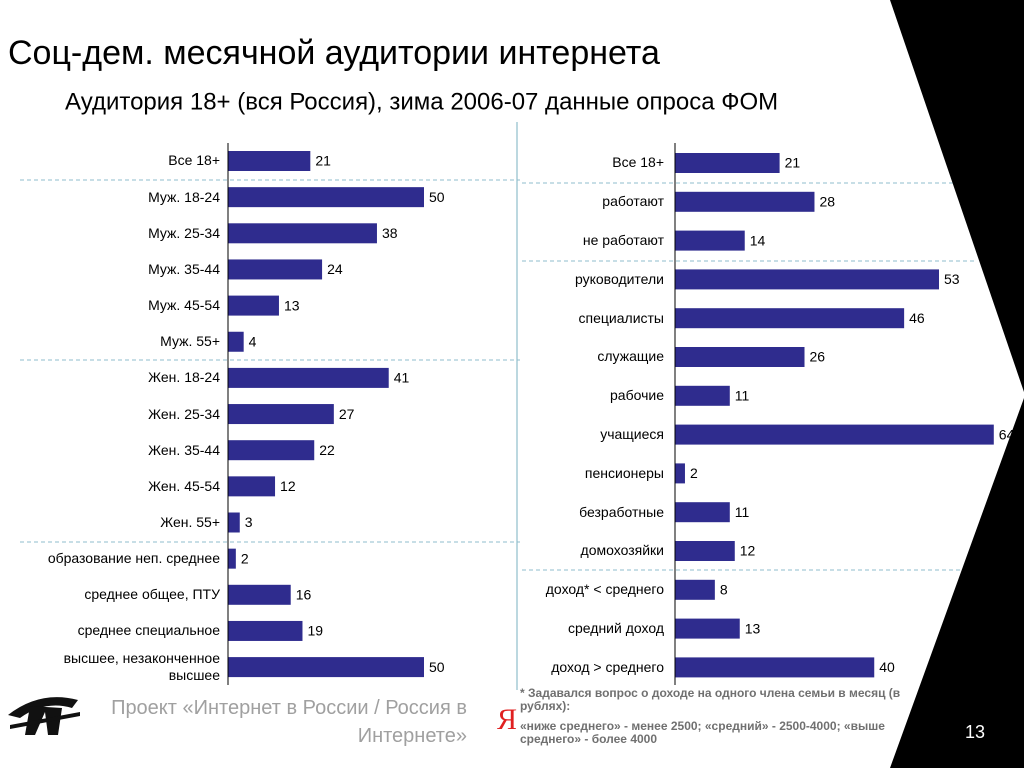 The width and height of the screenshot is (1024, 768). I want to click on page-number: 13, so click(975, 732).